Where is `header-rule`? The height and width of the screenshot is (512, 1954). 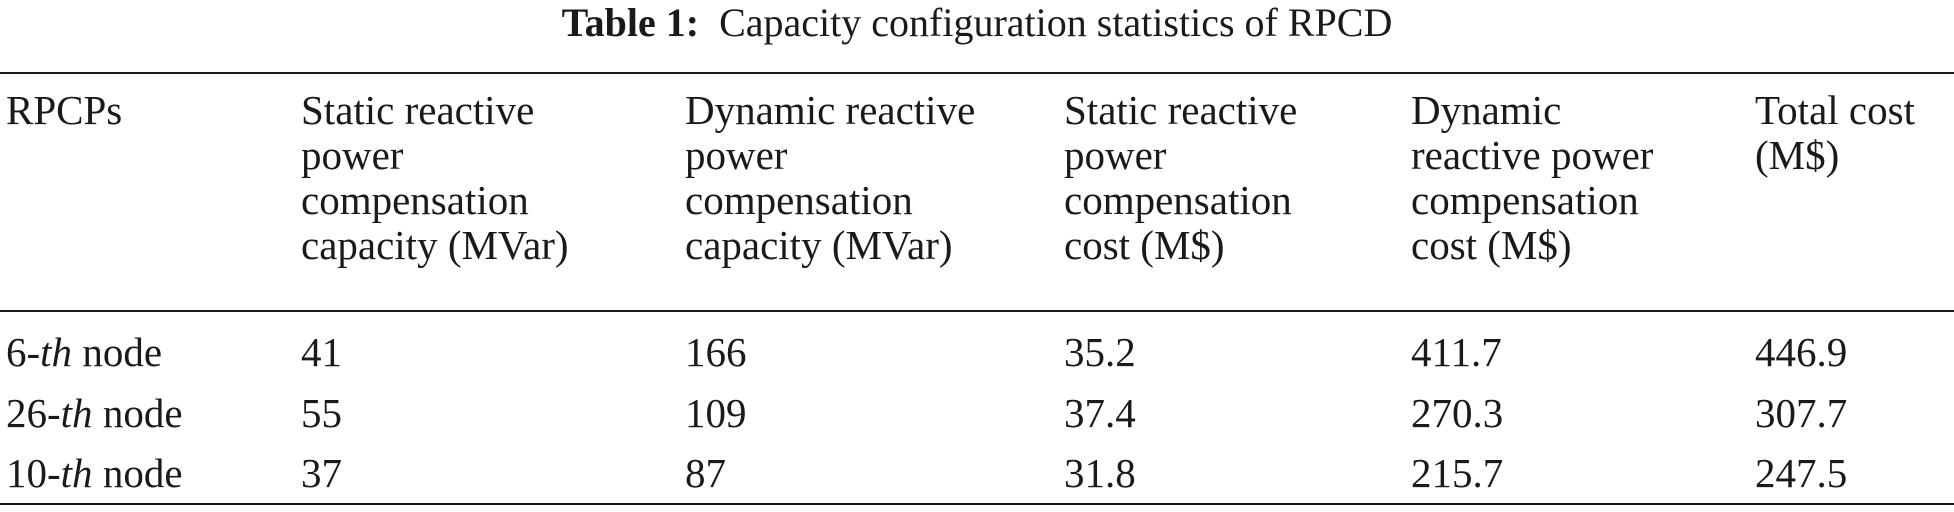
header-rule is located at coordinates (977, 311).